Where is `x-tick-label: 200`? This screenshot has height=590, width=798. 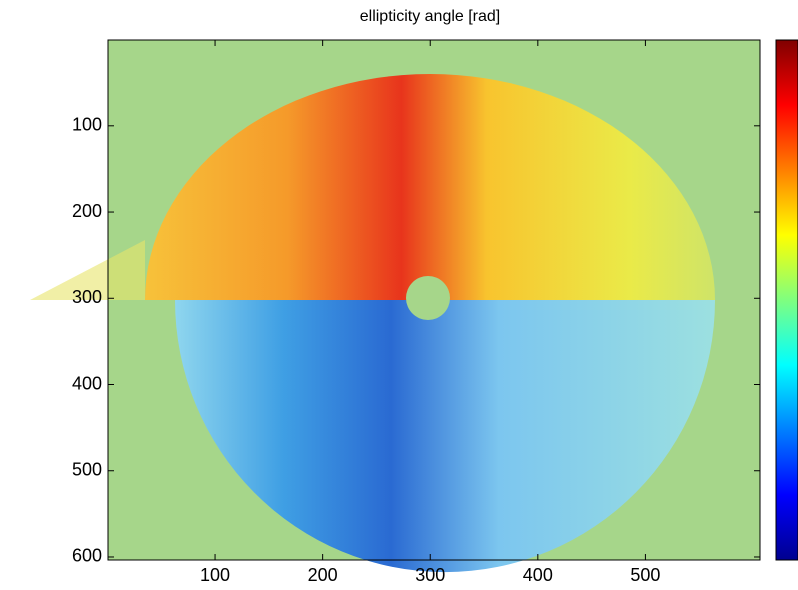
x-tick-label: 200 is located at coordinates (323, 575).